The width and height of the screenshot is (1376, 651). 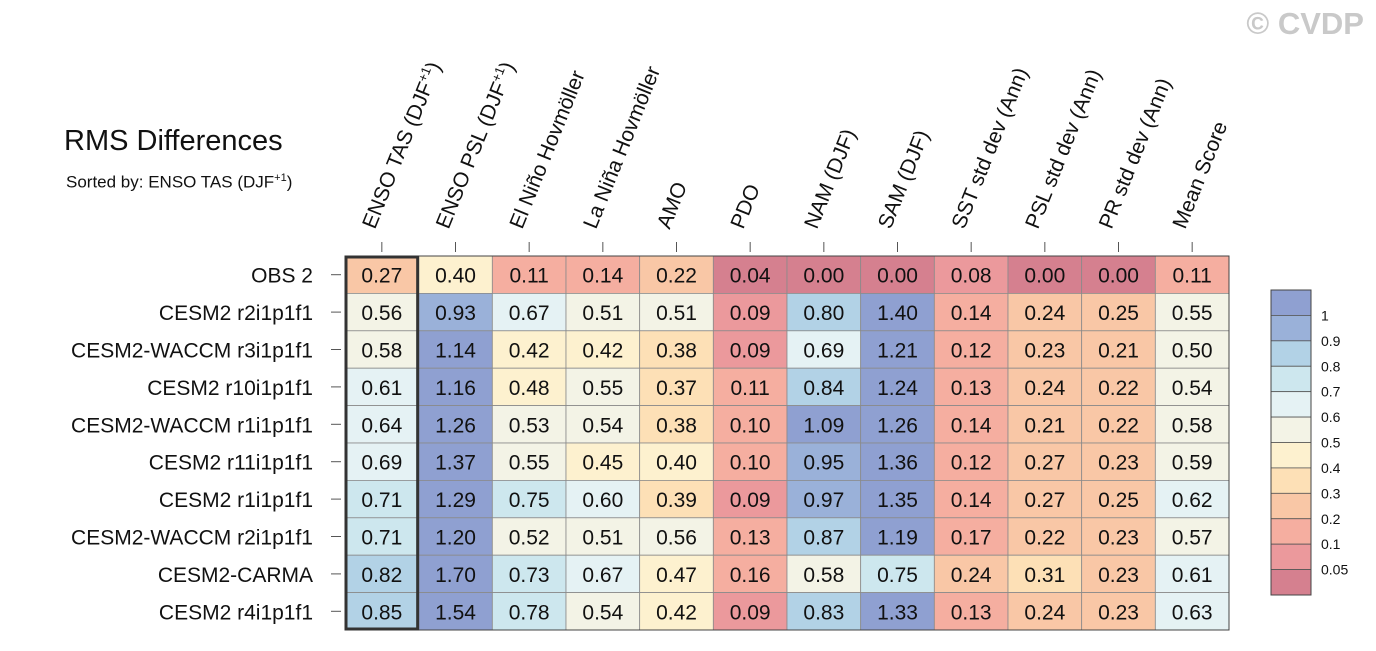 What do you see at coordinates (823, 425) in the screenshot?
I see `cell-value: 1.09` at bounding box center [823, 425].